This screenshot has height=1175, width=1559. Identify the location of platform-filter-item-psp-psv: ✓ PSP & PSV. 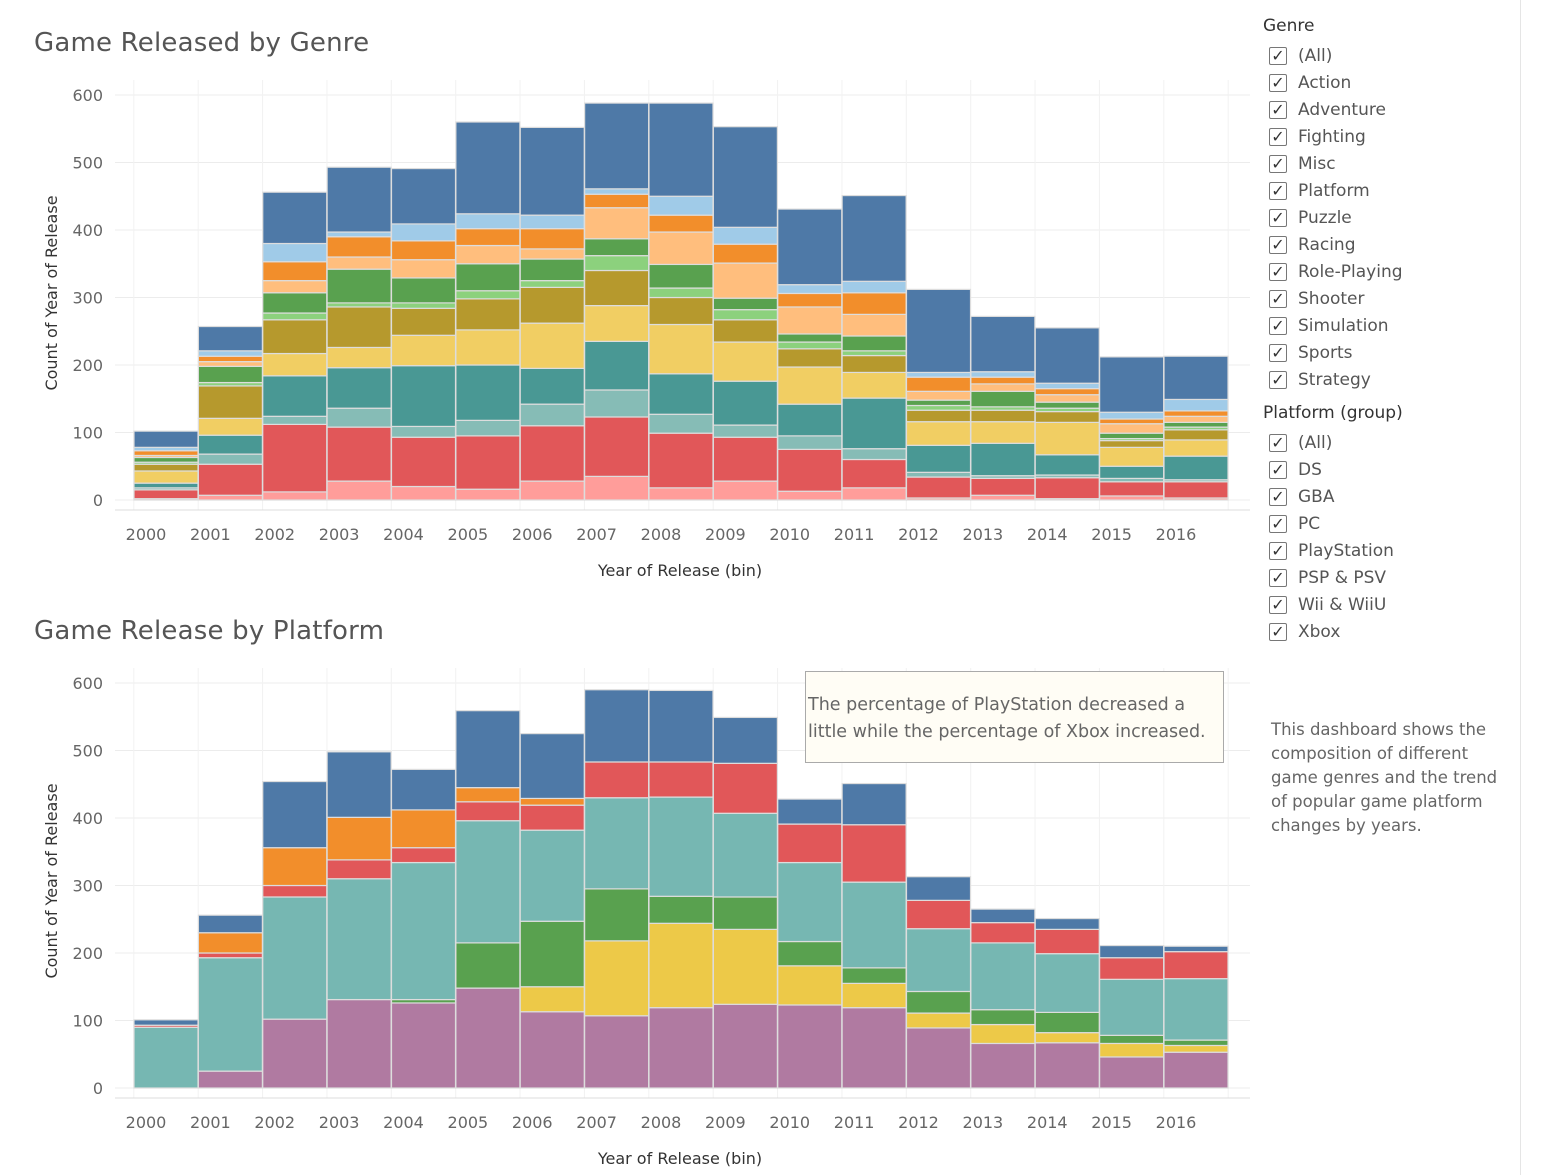
(1388, 577).